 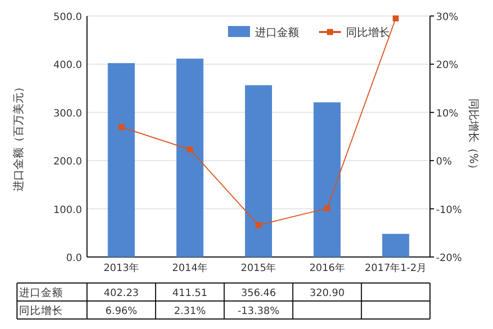 I want to click on y2-tick-label: -10%, so click(x=449, y=210).